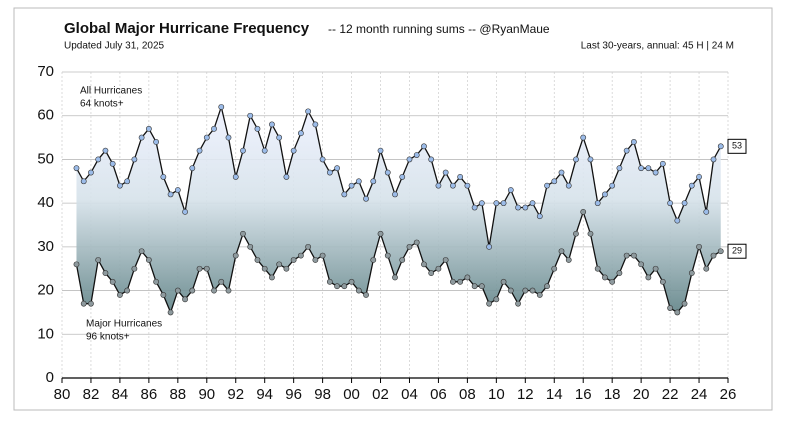 This screenshot has width=789, height=430. Describe the element at coordinates (108, 337) in the screenshot. I see `series-note: 96 knots+` at that location.